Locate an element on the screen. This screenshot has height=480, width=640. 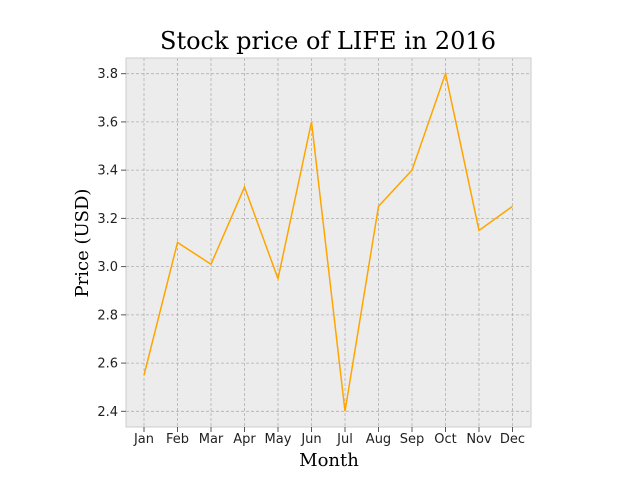
x-tick-label: Aug is located at coordinates (378, 439).